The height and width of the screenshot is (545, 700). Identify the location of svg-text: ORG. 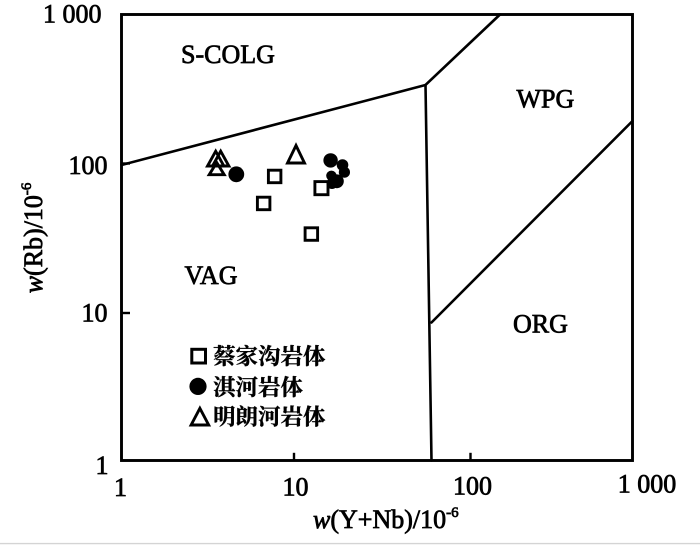
(540, 324).